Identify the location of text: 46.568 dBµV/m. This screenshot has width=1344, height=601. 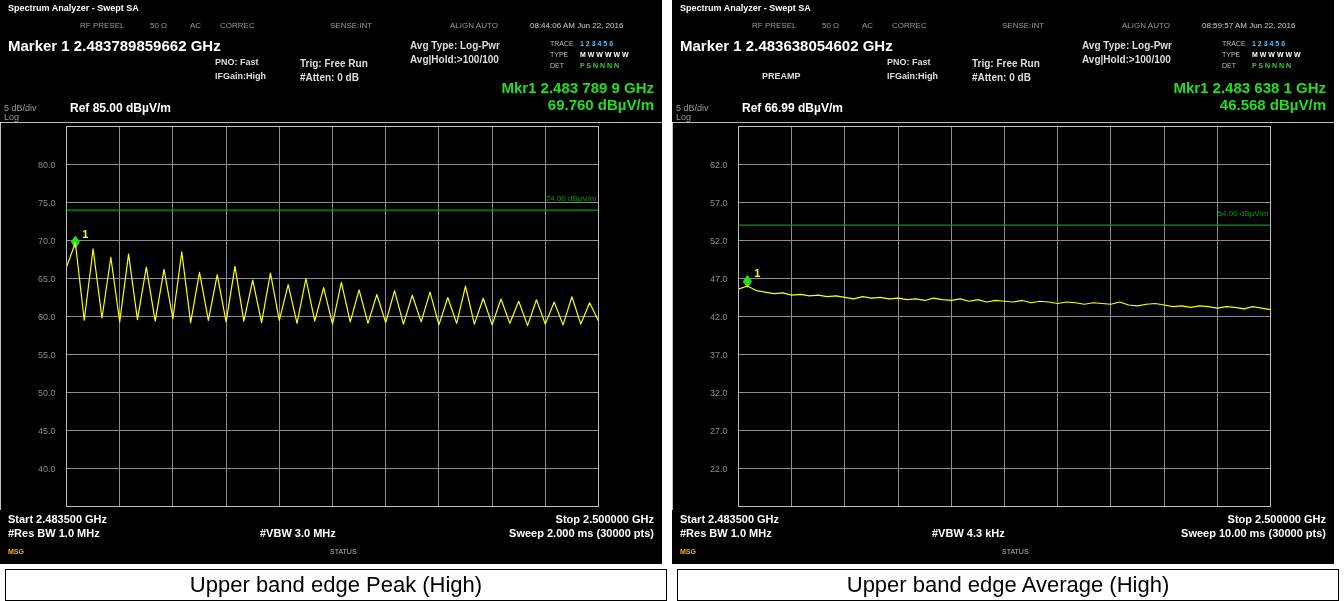
(1272, 105).